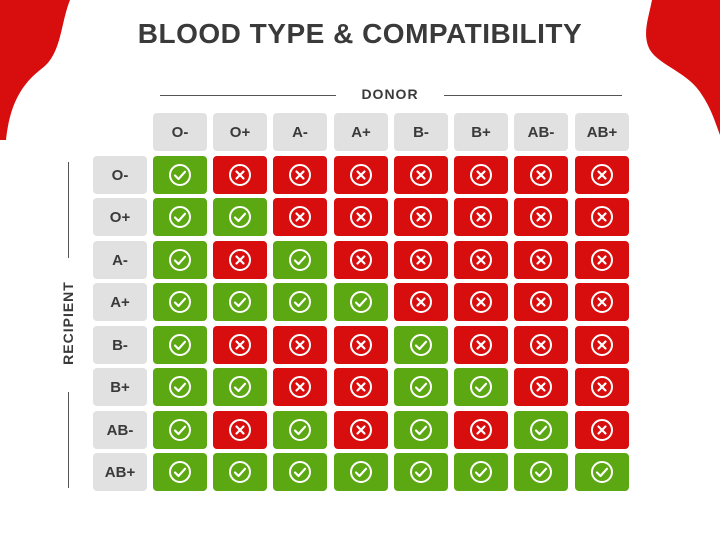 The height and width of the screenshot is (540, 720). Describe the element at coordinates (68, 210) in the screenshot. I see `recipient-divider-top` at that location.